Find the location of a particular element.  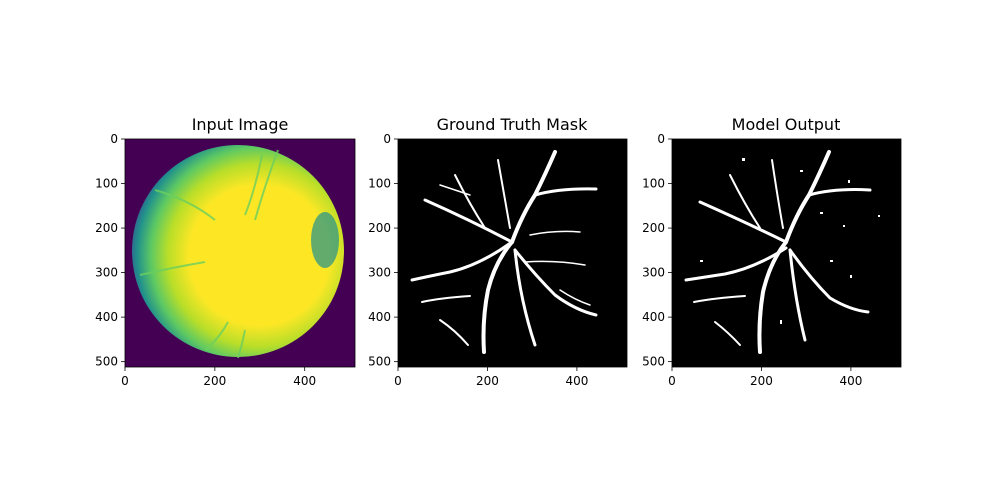

panel-title: Ground Truth Mask is located at coordinates (513, 124).